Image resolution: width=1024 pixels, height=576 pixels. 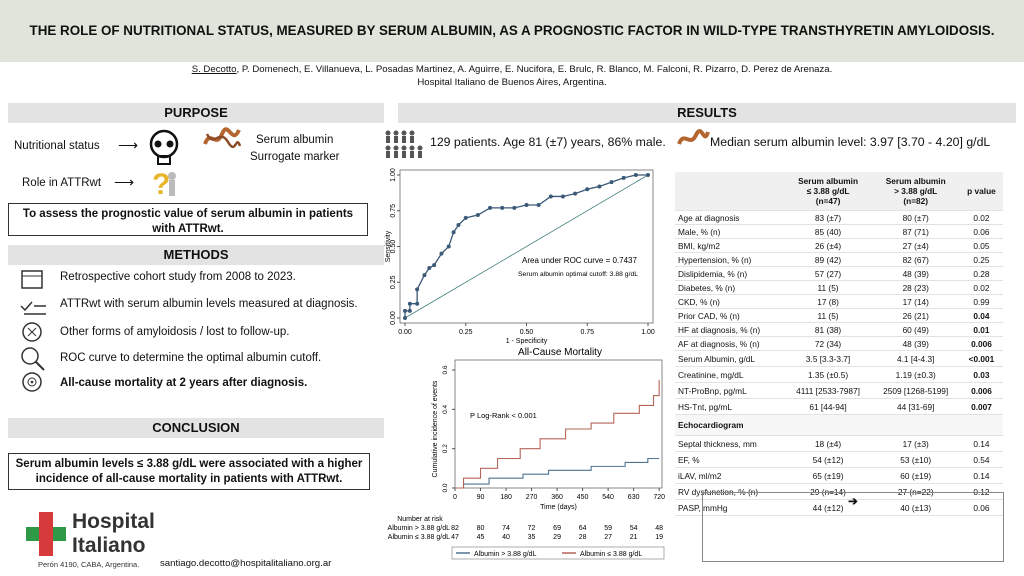 I want to click on table-cell: HS-Tnt, pg/mL, so click(x=730, y=406).